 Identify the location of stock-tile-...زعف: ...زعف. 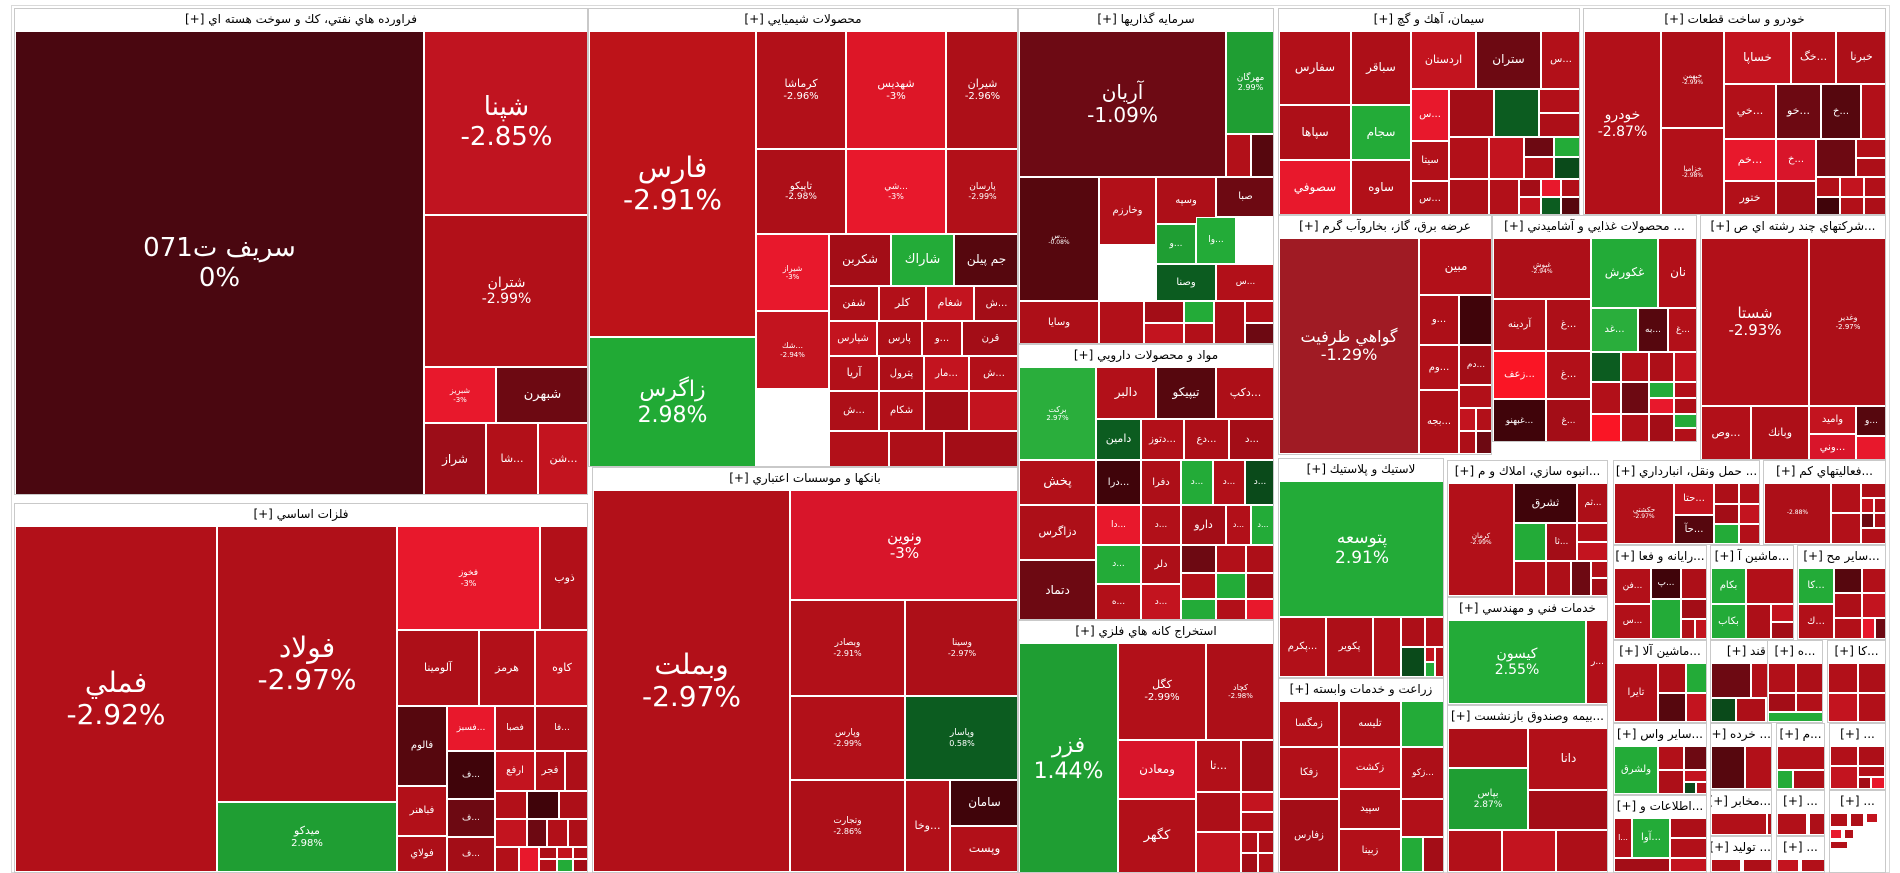
(1519, 375).